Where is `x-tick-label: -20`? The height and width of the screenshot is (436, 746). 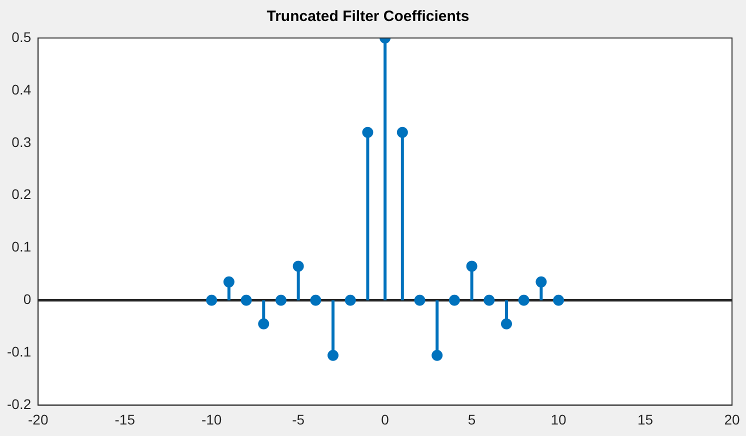 x-tick-label: -20 is located at coordinates (38, 419).